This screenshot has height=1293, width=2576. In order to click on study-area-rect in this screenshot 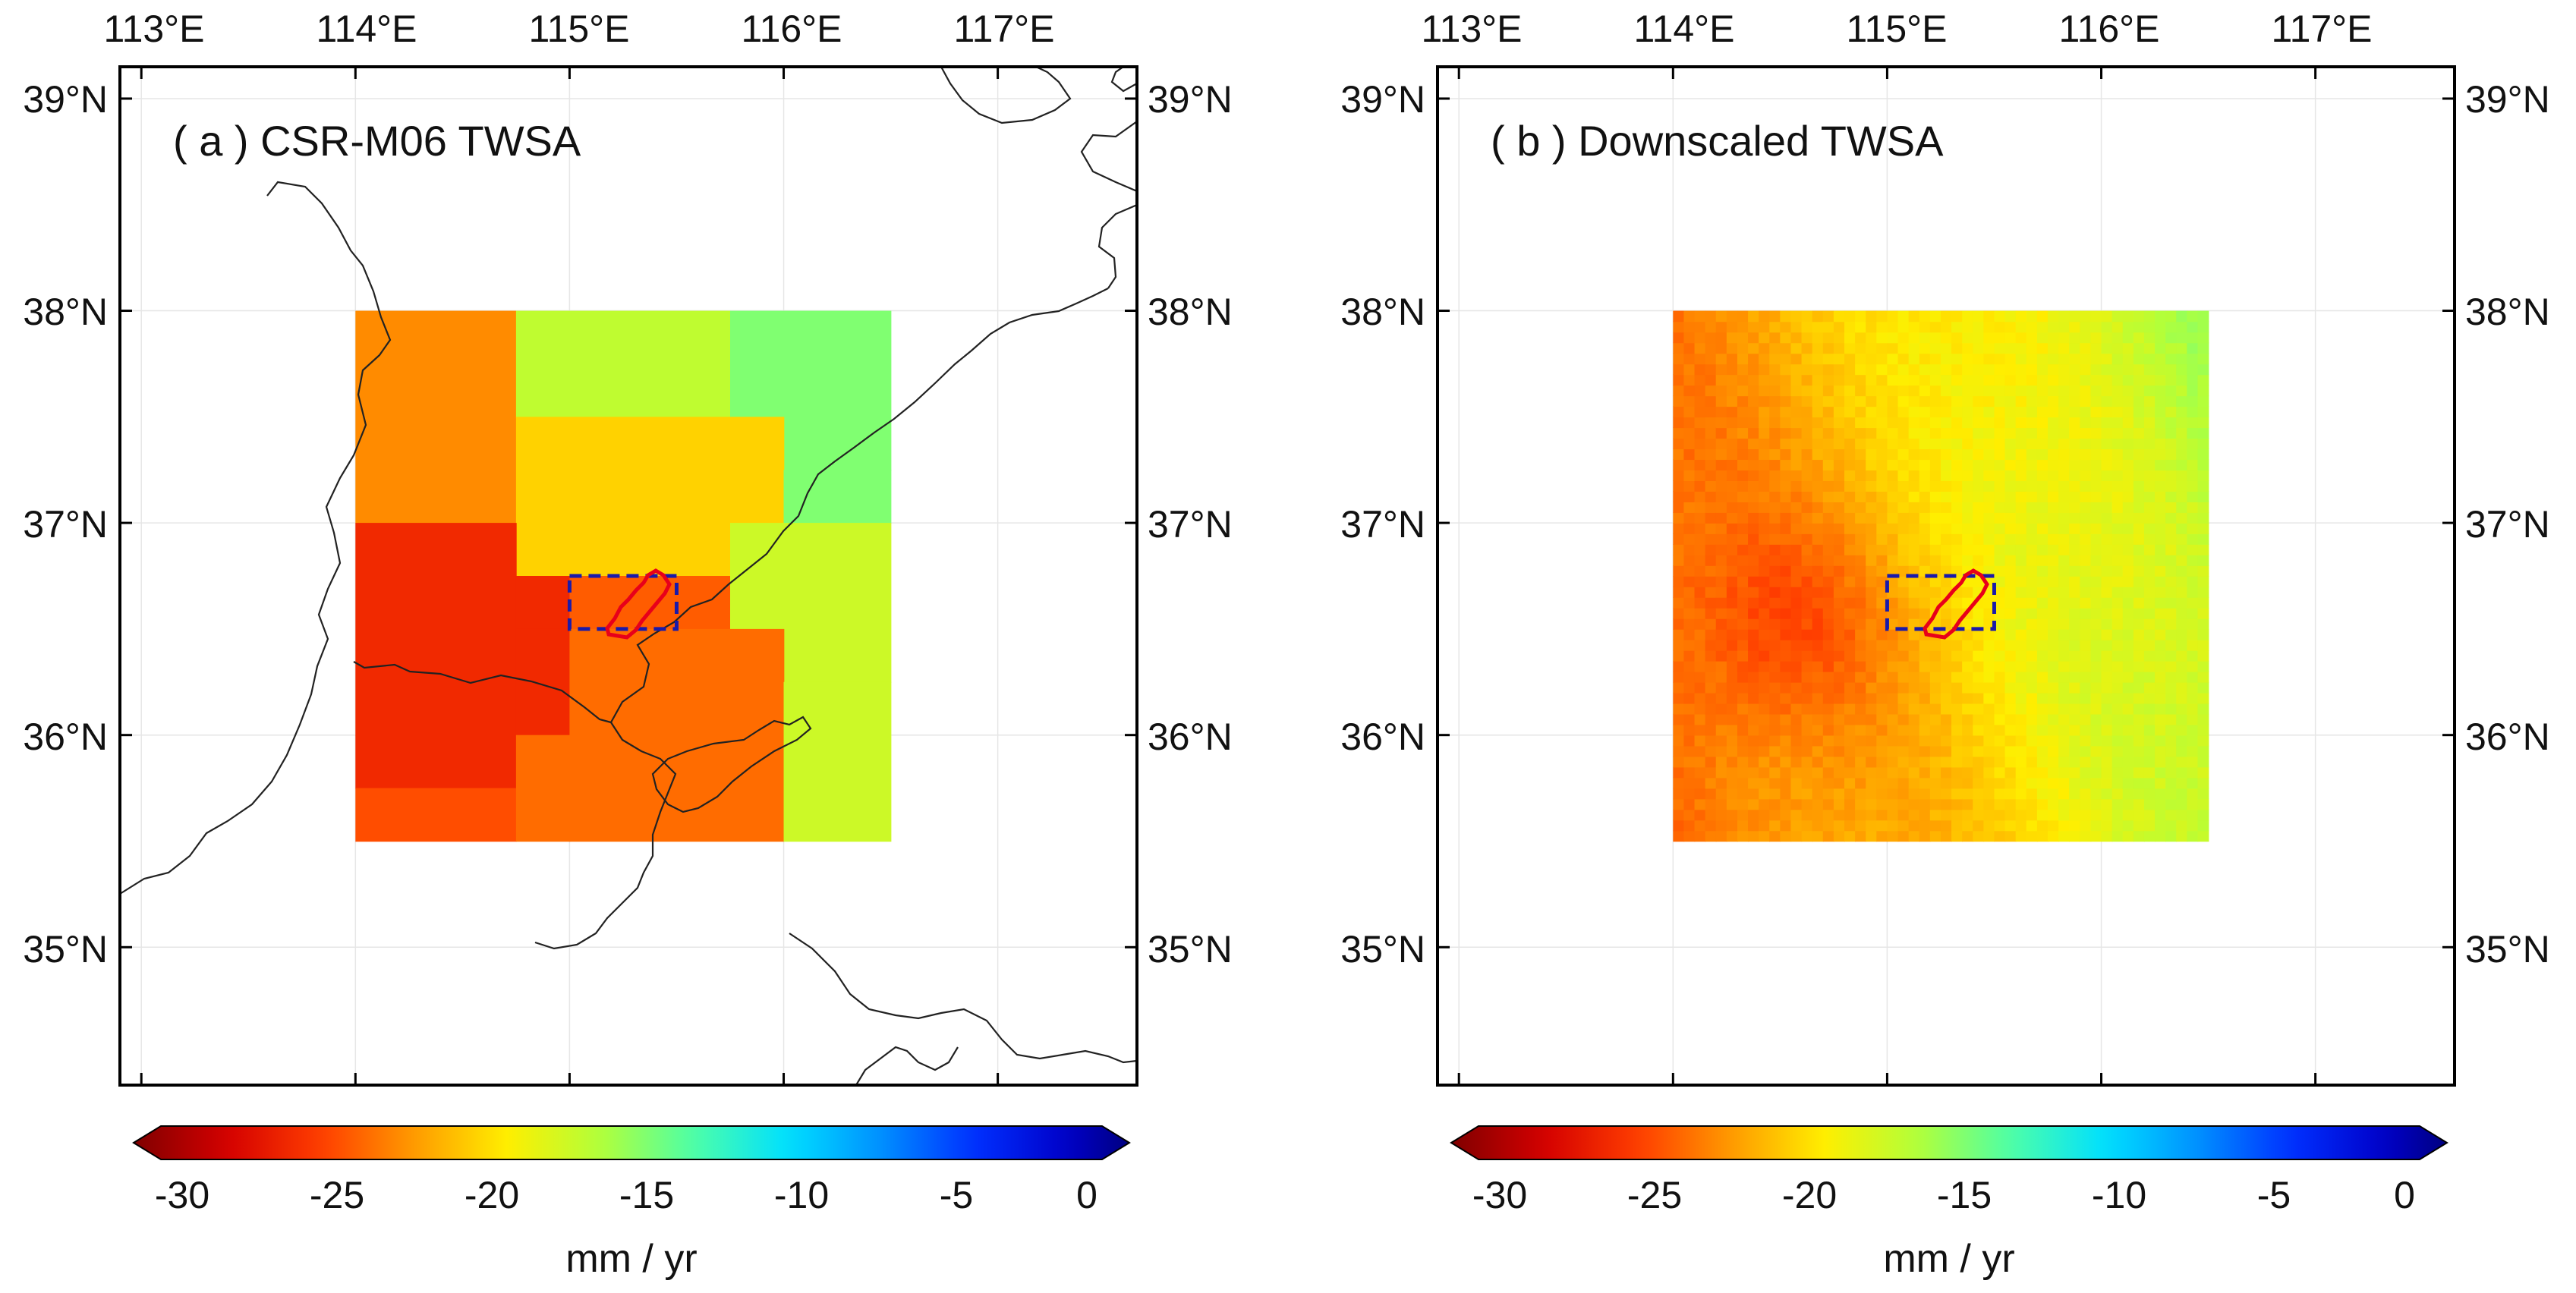, I will do `click(1940, 602)`.